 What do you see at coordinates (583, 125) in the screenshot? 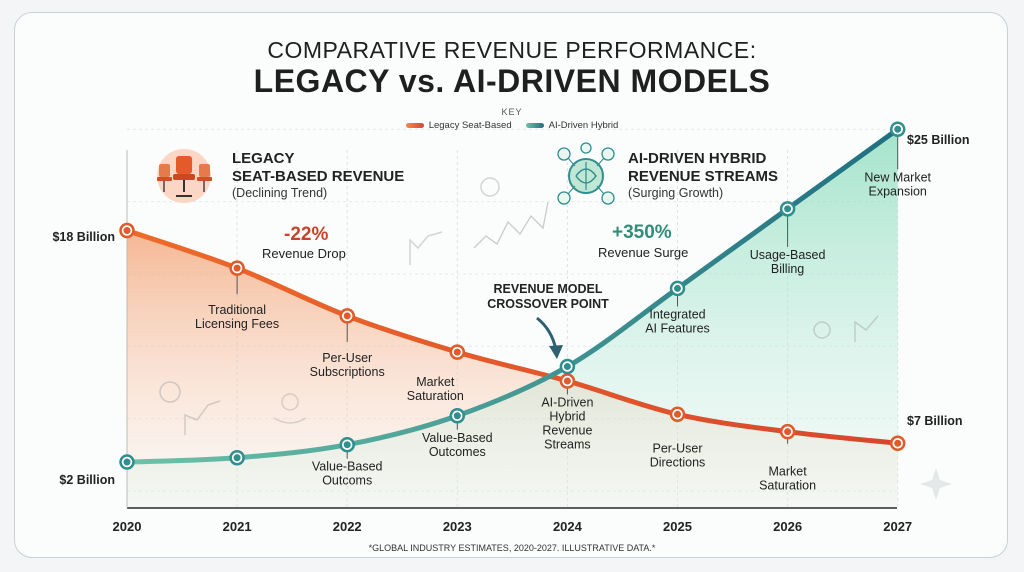
I see `legend-label-ai: AI-Driven Hybrid` at bounding box center [583, 125].